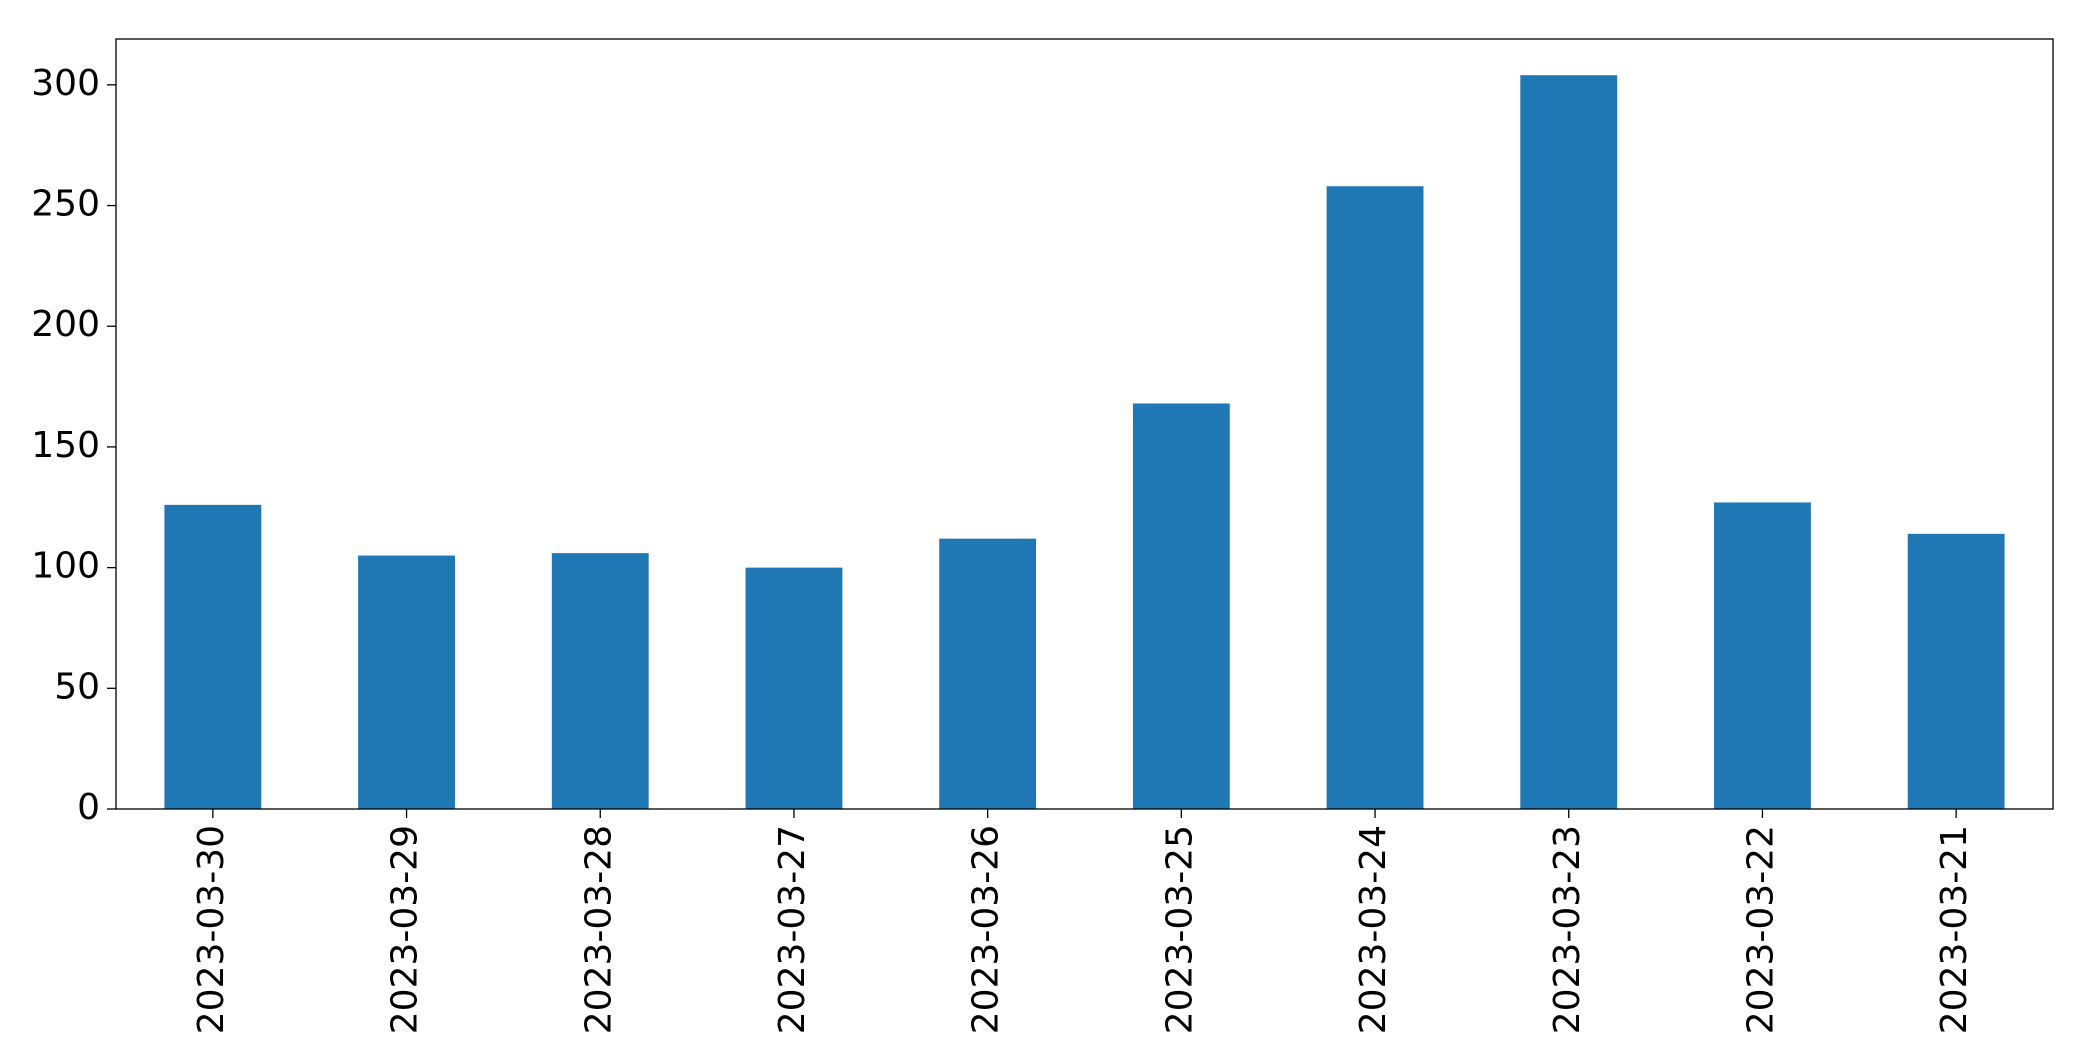  What do you see at coordinates (1954, 929) in the screenshot?
I see `x-tick-label: 2023-03-21` at bounding box center [1954, 929].